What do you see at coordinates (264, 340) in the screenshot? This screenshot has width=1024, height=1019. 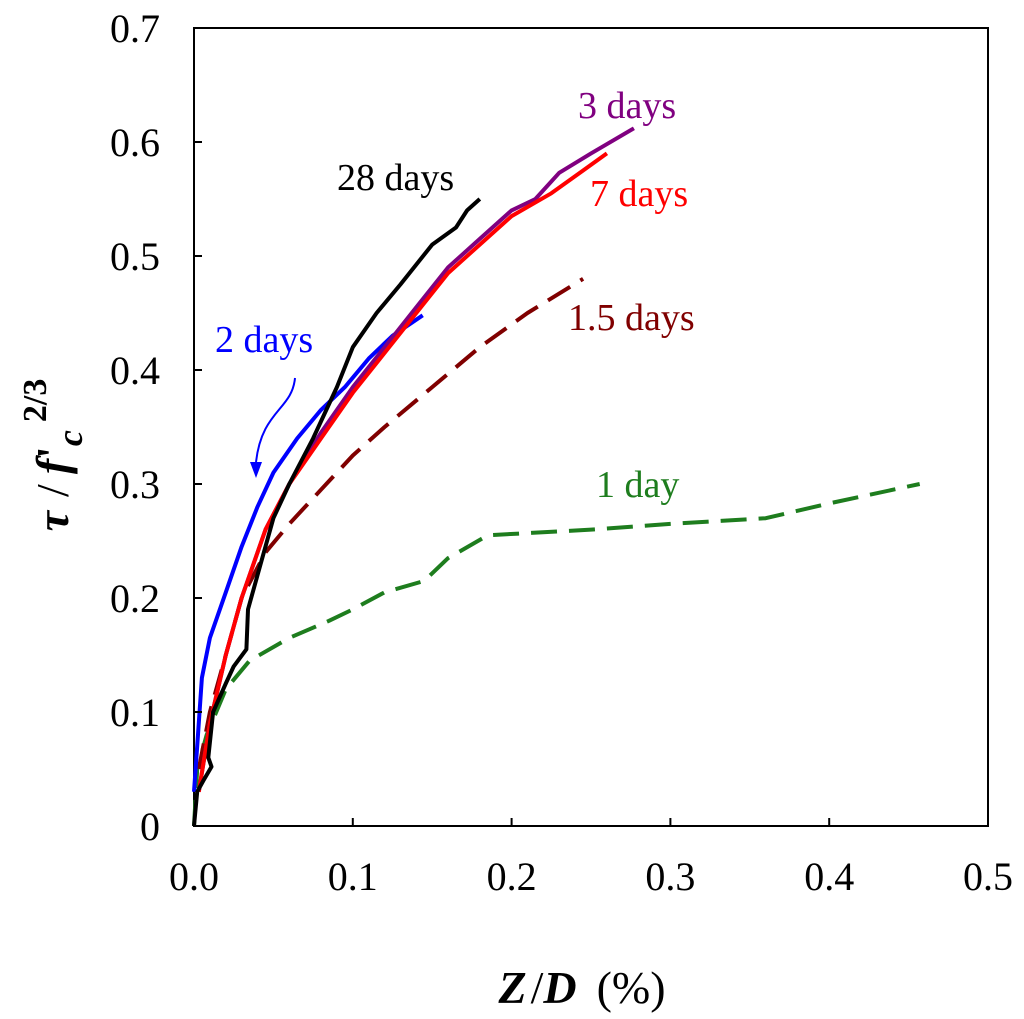 I see `label-2-days: 2 days` at bounding box center [264, 340].